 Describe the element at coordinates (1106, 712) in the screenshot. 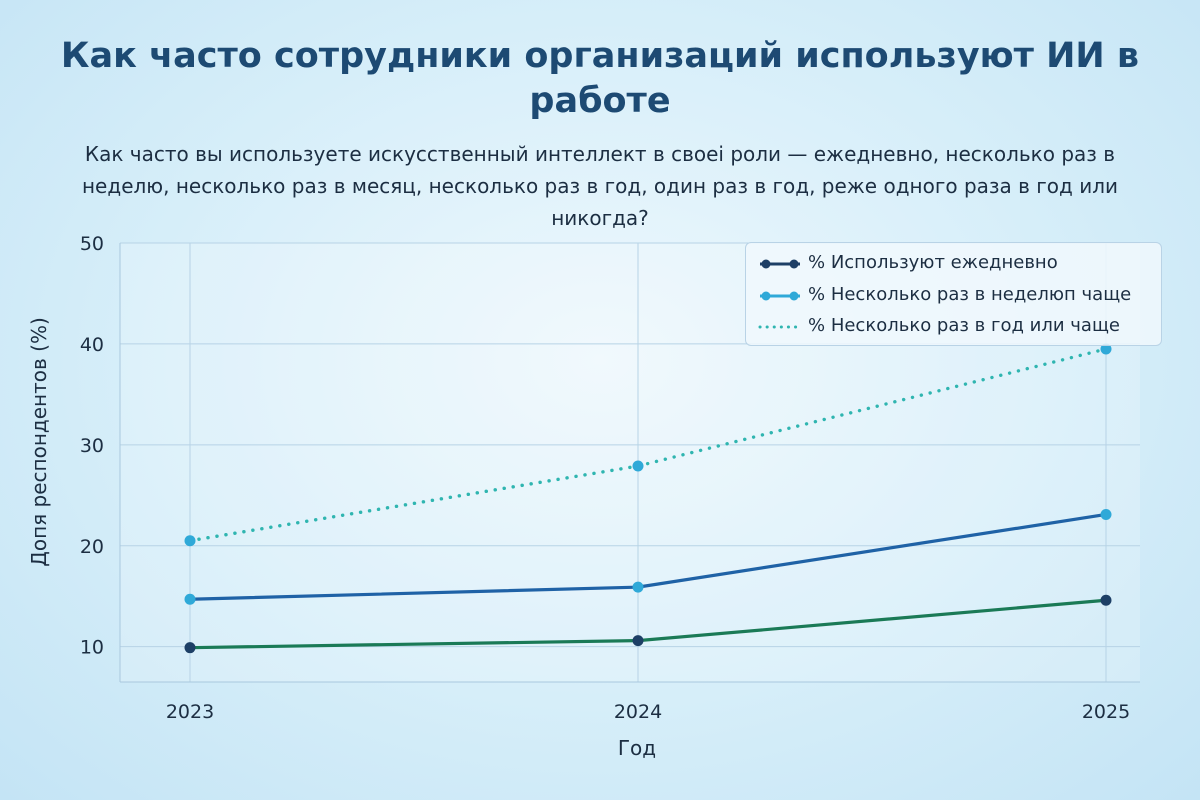

I see `x-tick-label: 2025` at that location.